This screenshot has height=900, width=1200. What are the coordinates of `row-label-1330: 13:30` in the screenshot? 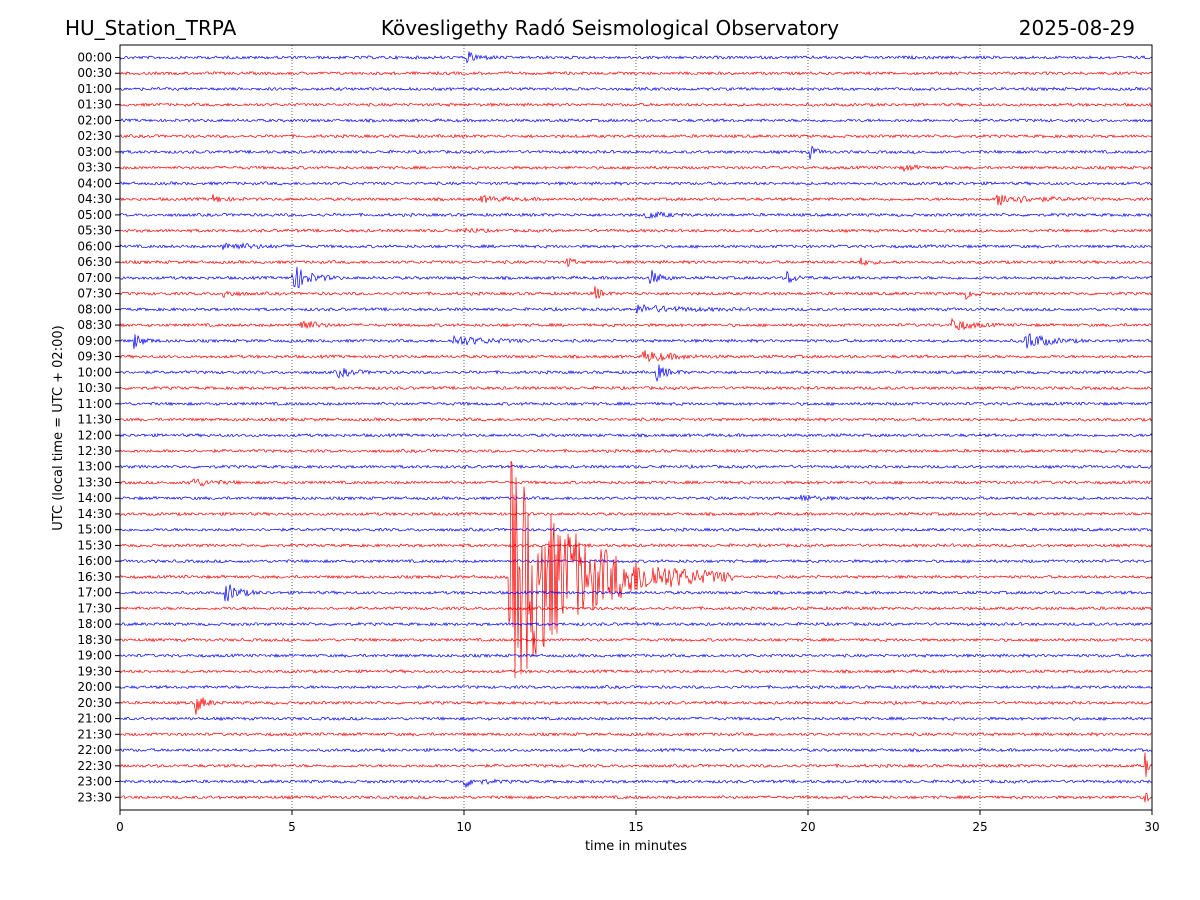 It's located at (94, 482).